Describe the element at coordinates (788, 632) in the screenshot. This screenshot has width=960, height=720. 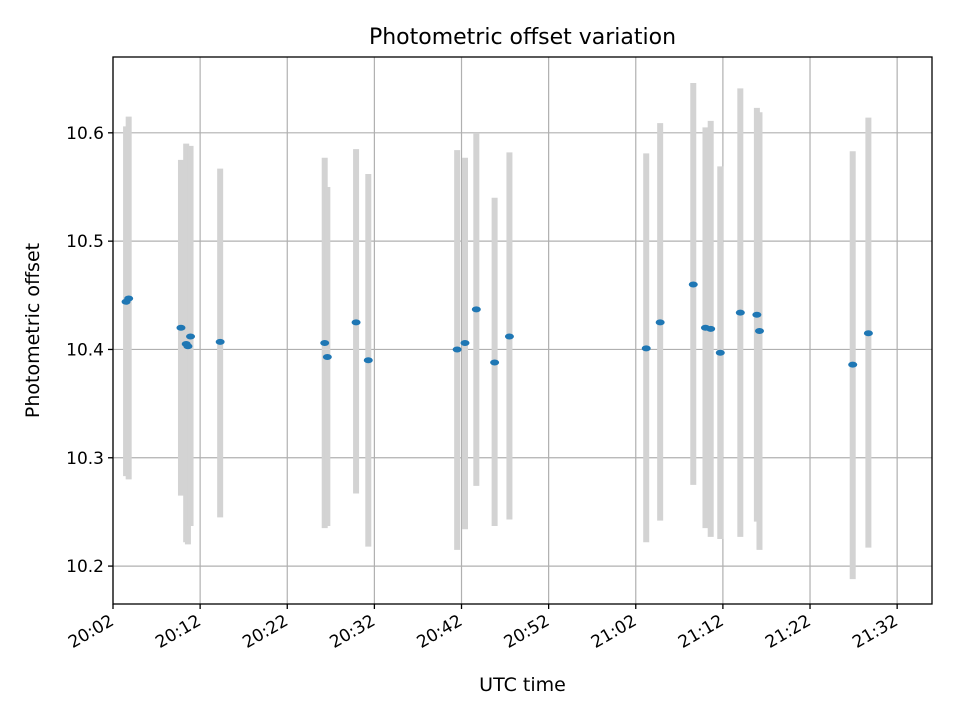
I see `x-tick-label: 21:22` at that location.